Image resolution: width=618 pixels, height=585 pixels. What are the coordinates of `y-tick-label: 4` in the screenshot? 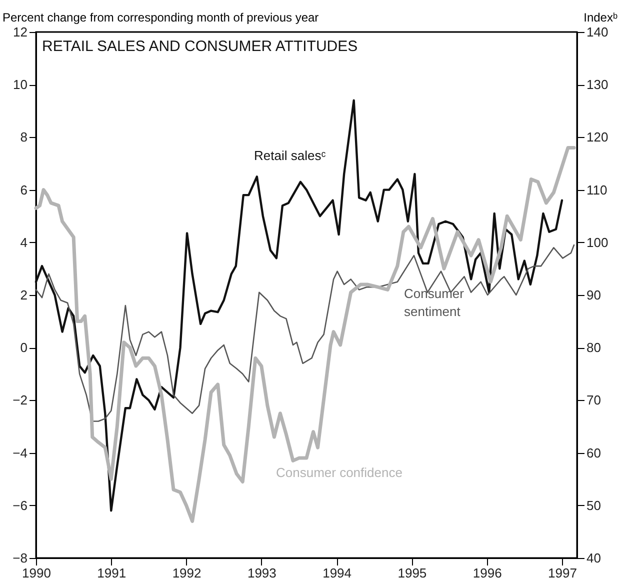 It's located at (24, 242).